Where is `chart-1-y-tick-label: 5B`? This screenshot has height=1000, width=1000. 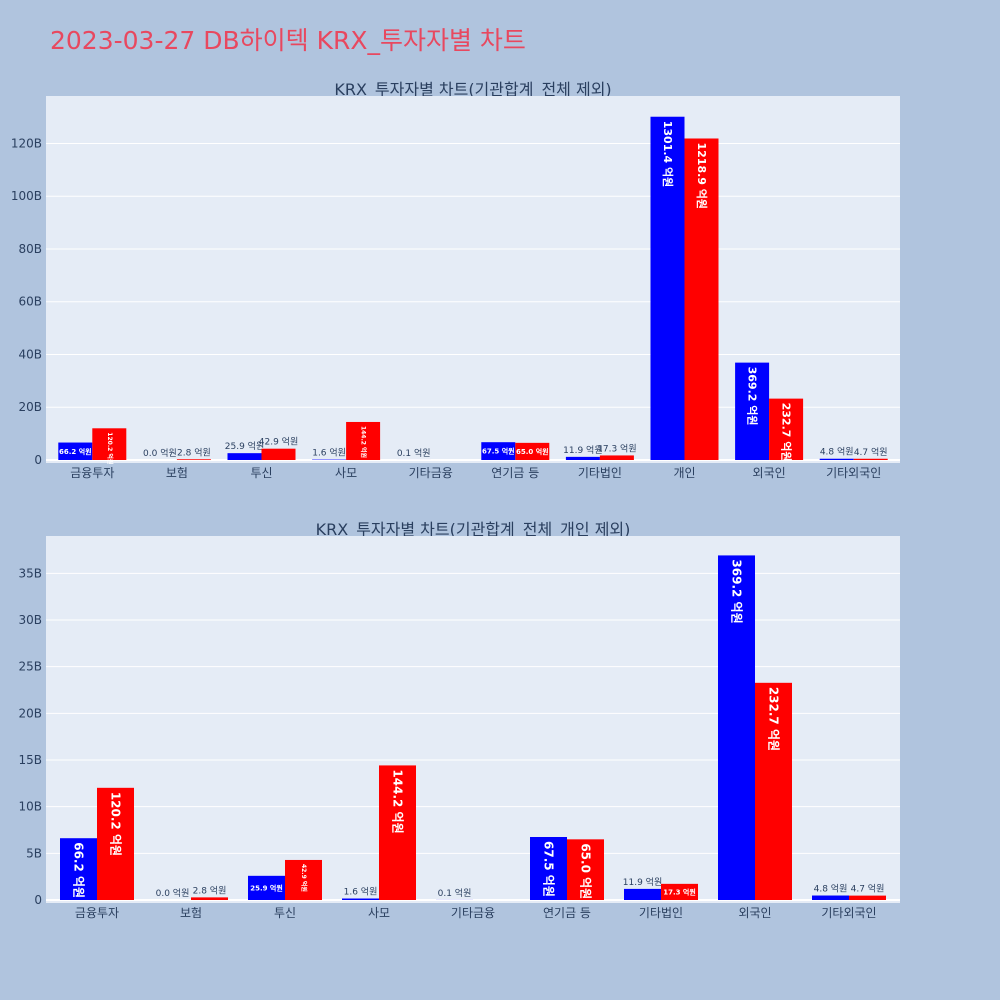 chart-1-y-tick-label: 5B is located at coordinates (34, 853).